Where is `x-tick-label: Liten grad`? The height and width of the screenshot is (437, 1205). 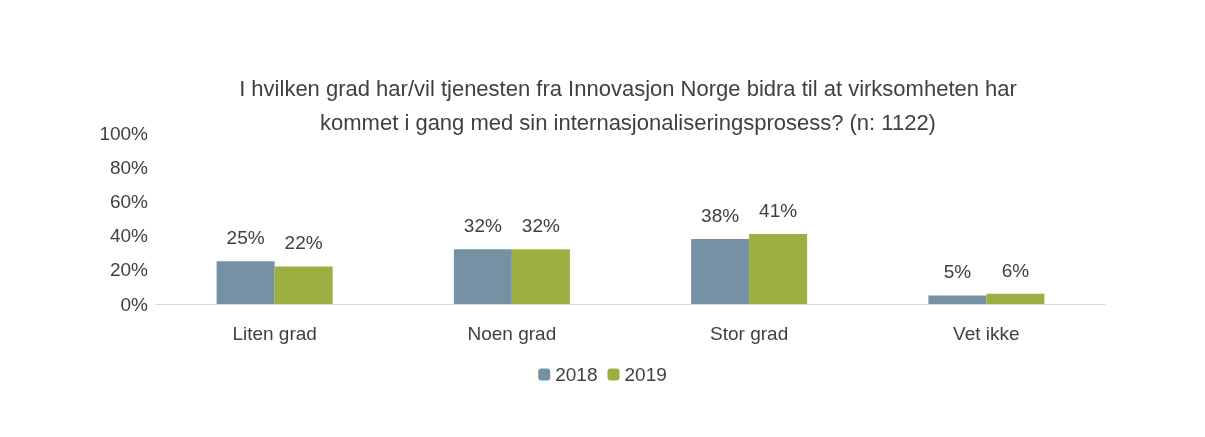 x-tick-label: Liten grad is located at coordinates (274, 333).